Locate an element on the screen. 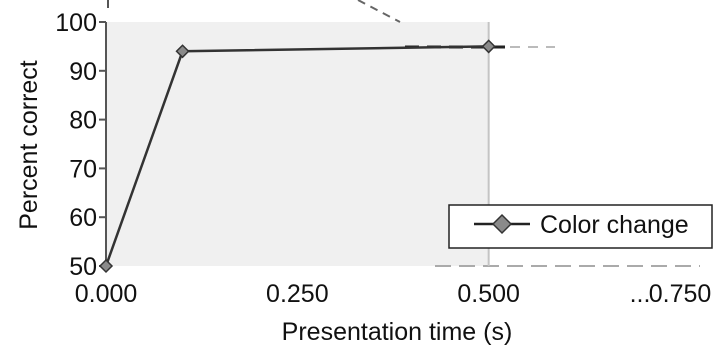 The image size is (715, 353). y-tick-label: 70 is located at coordinates (83, 169).